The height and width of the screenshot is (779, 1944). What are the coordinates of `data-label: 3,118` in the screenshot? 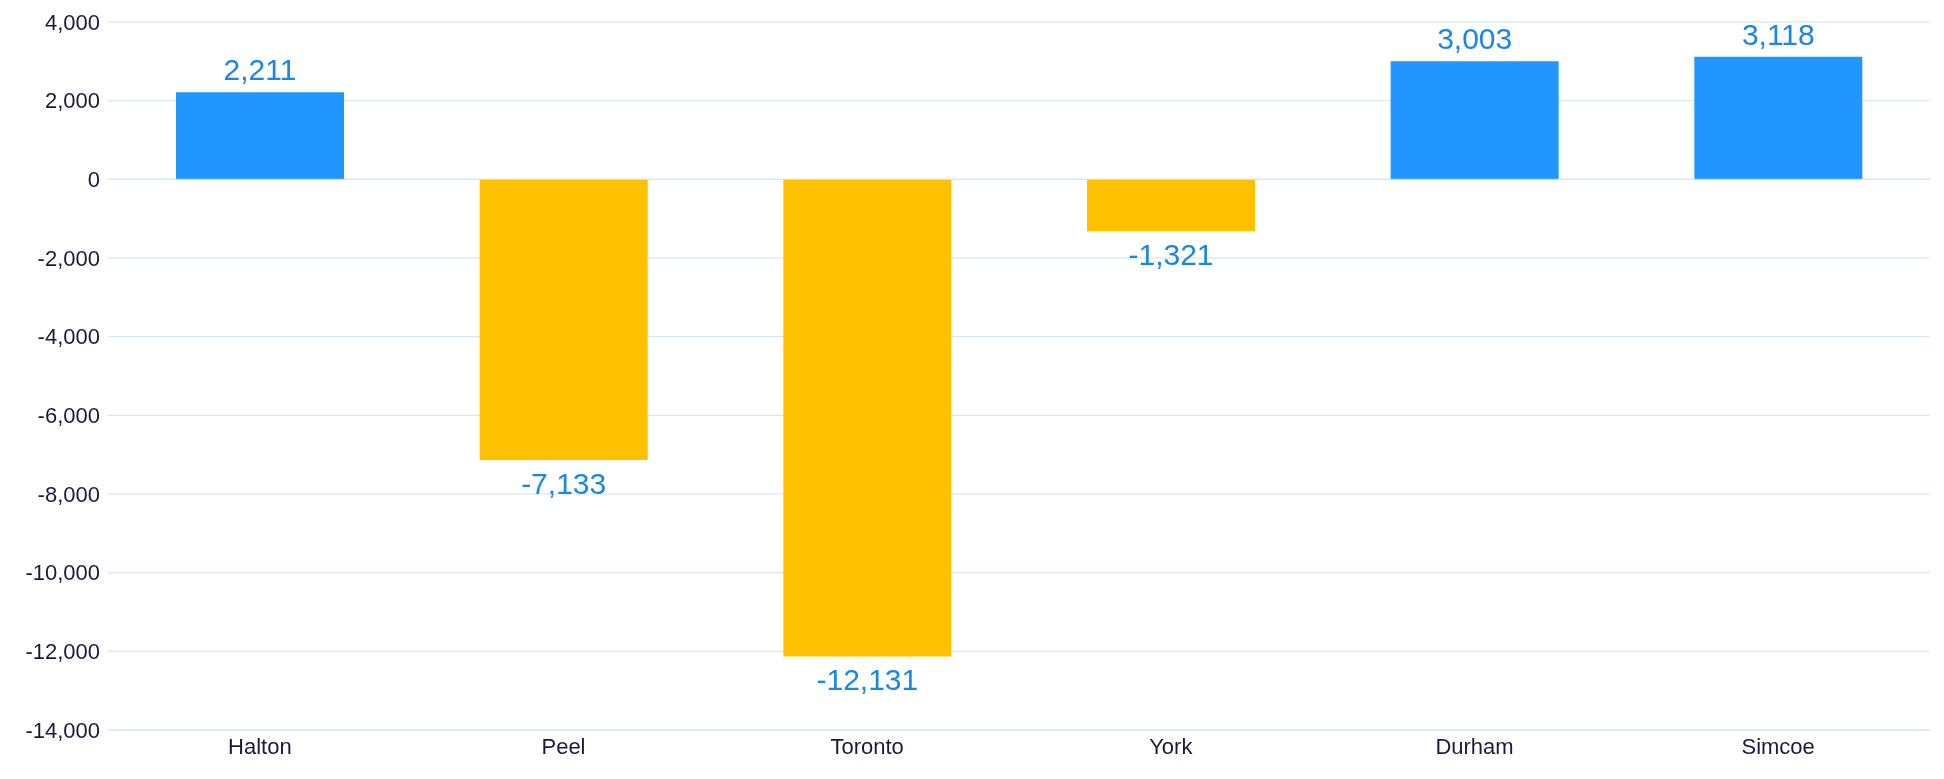 It's located at (1778, 34).